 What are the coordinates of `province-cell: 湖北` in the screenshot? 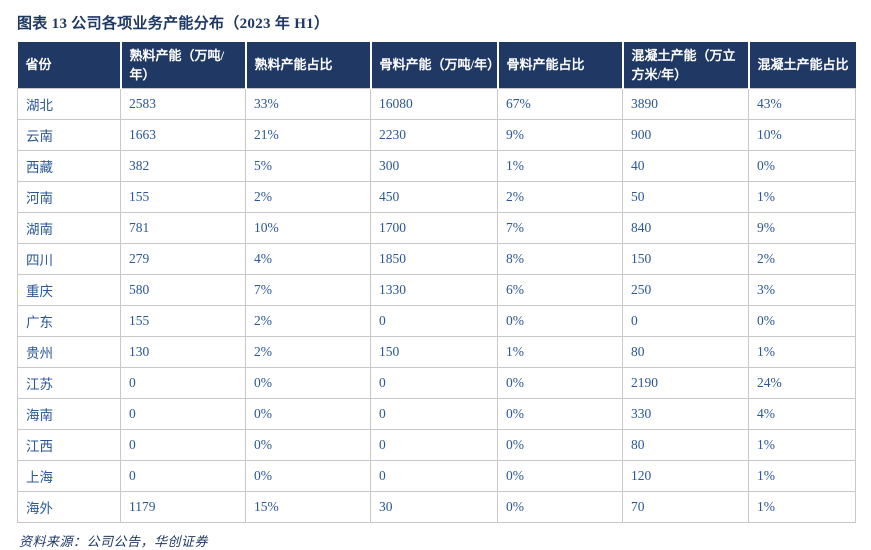 It's located at (69, 104).